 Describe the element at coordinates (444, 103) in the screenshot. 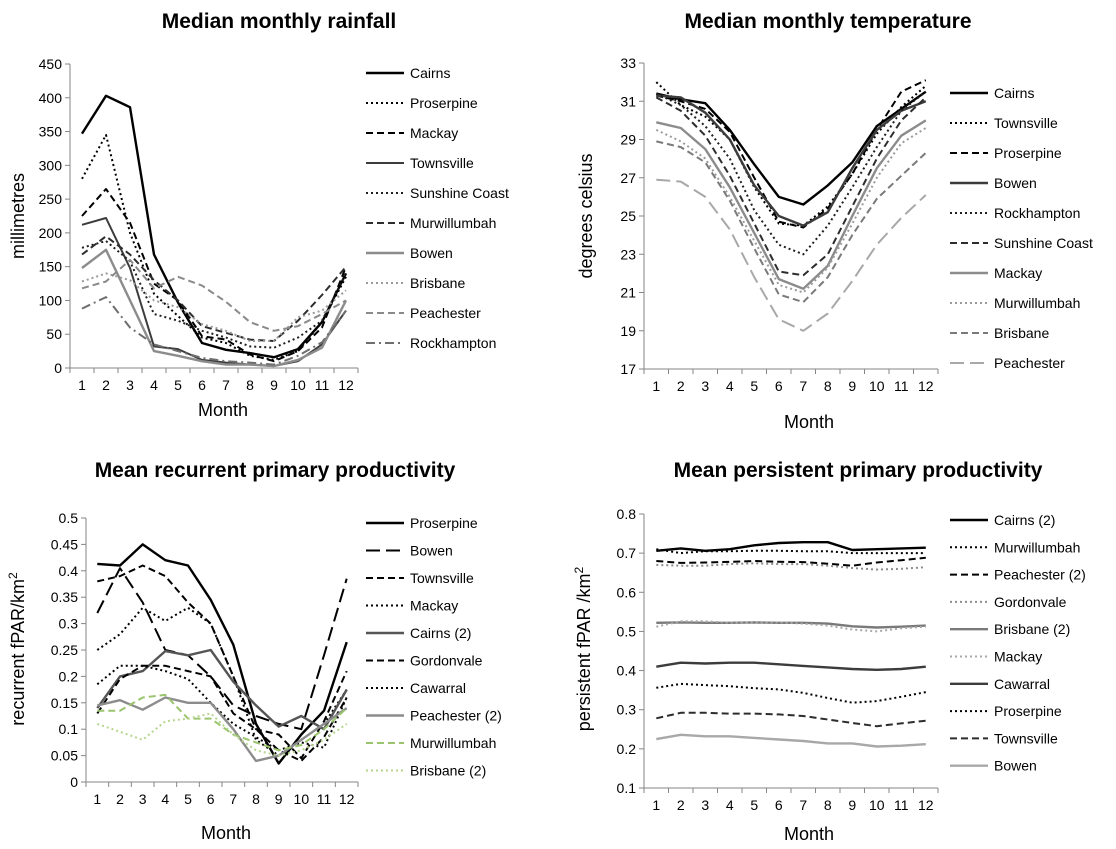

I see `chart0-legend-label-proserpine: Proserpine` at that location.